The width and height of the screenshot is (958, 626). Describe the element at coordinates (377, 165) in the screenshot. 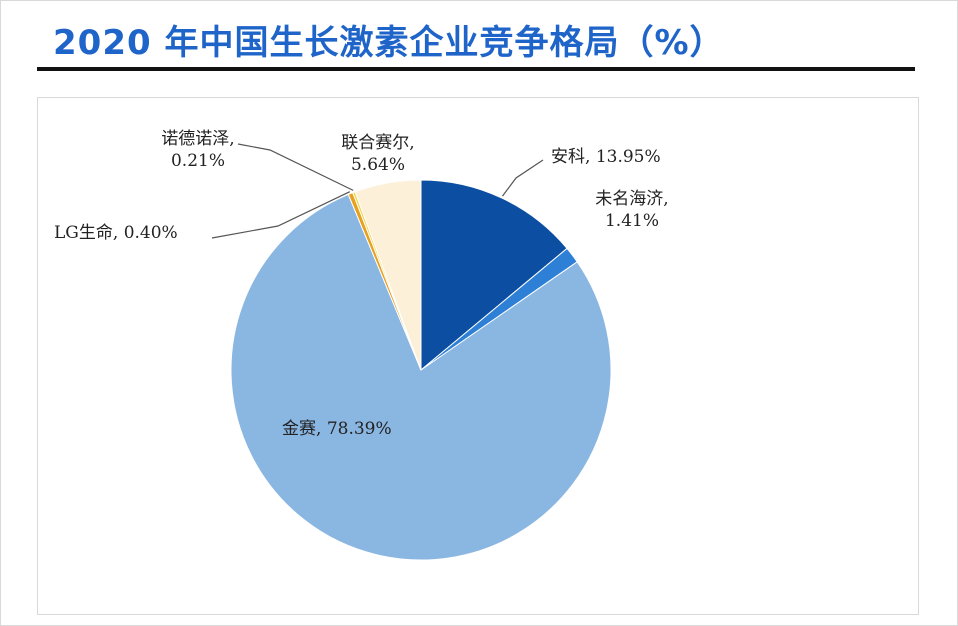

I see `label-lianhe-value: 5.64%` at that location.